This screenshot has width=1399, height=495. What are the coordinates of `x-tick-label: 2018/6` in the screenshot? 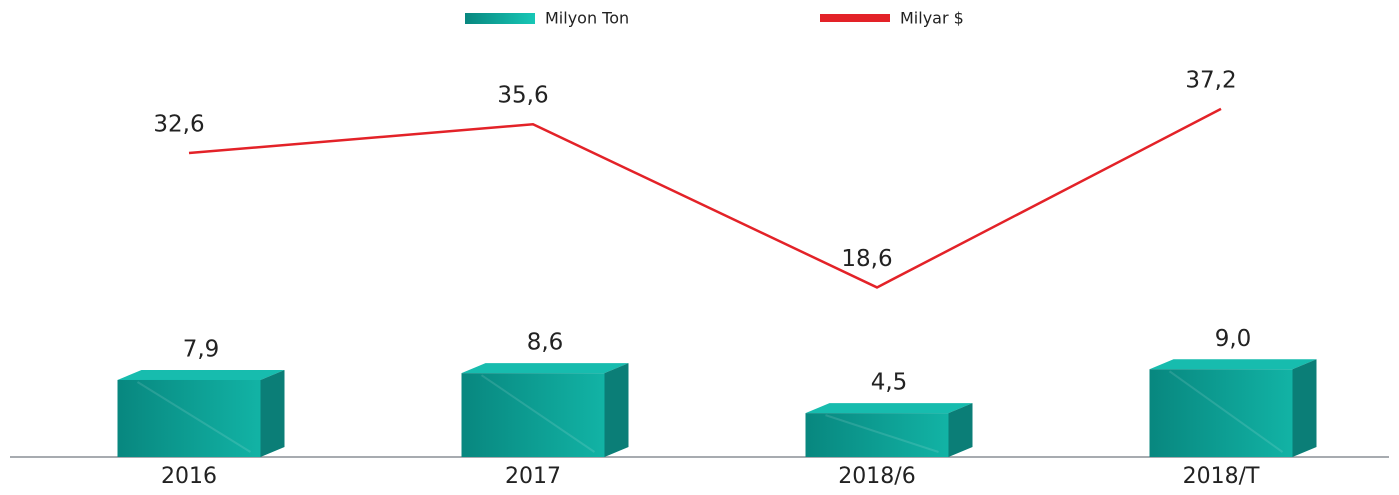 It's located at (876, 476).